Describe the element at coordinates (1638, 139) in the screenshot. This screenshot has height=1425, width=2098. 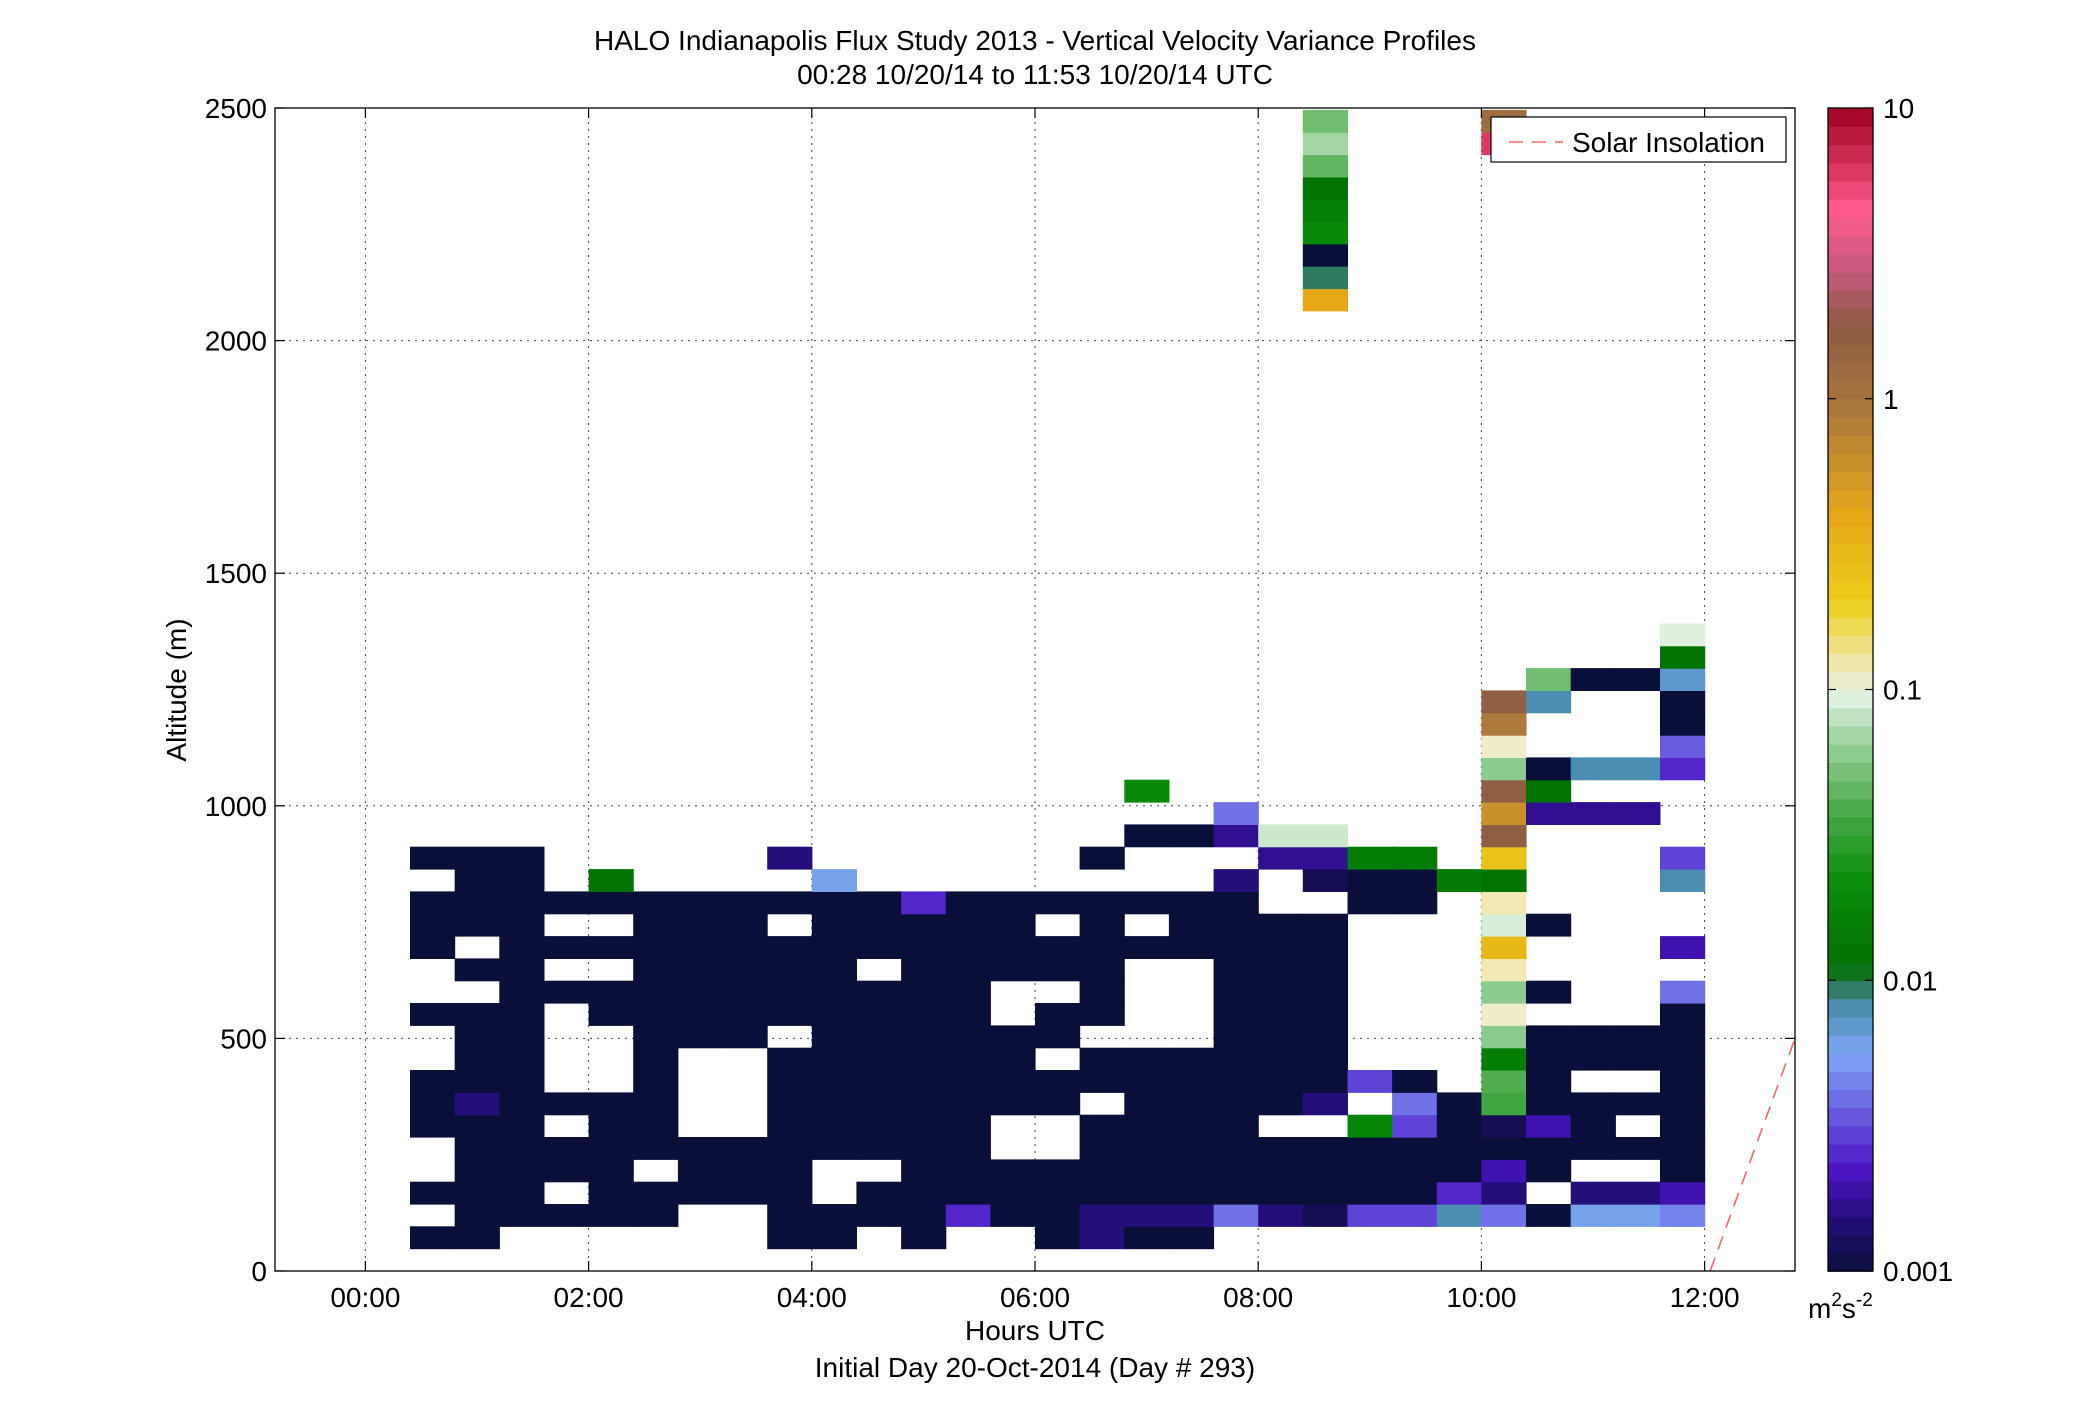
I see `legend-box` at that location.